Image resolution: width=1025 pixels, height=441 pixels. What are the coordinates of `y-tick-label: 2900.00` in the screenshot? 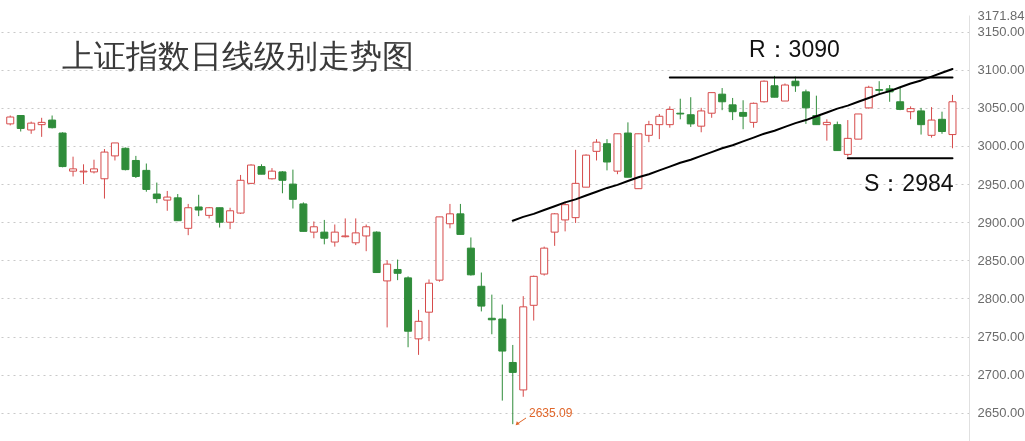 It's located at (1001, 222).